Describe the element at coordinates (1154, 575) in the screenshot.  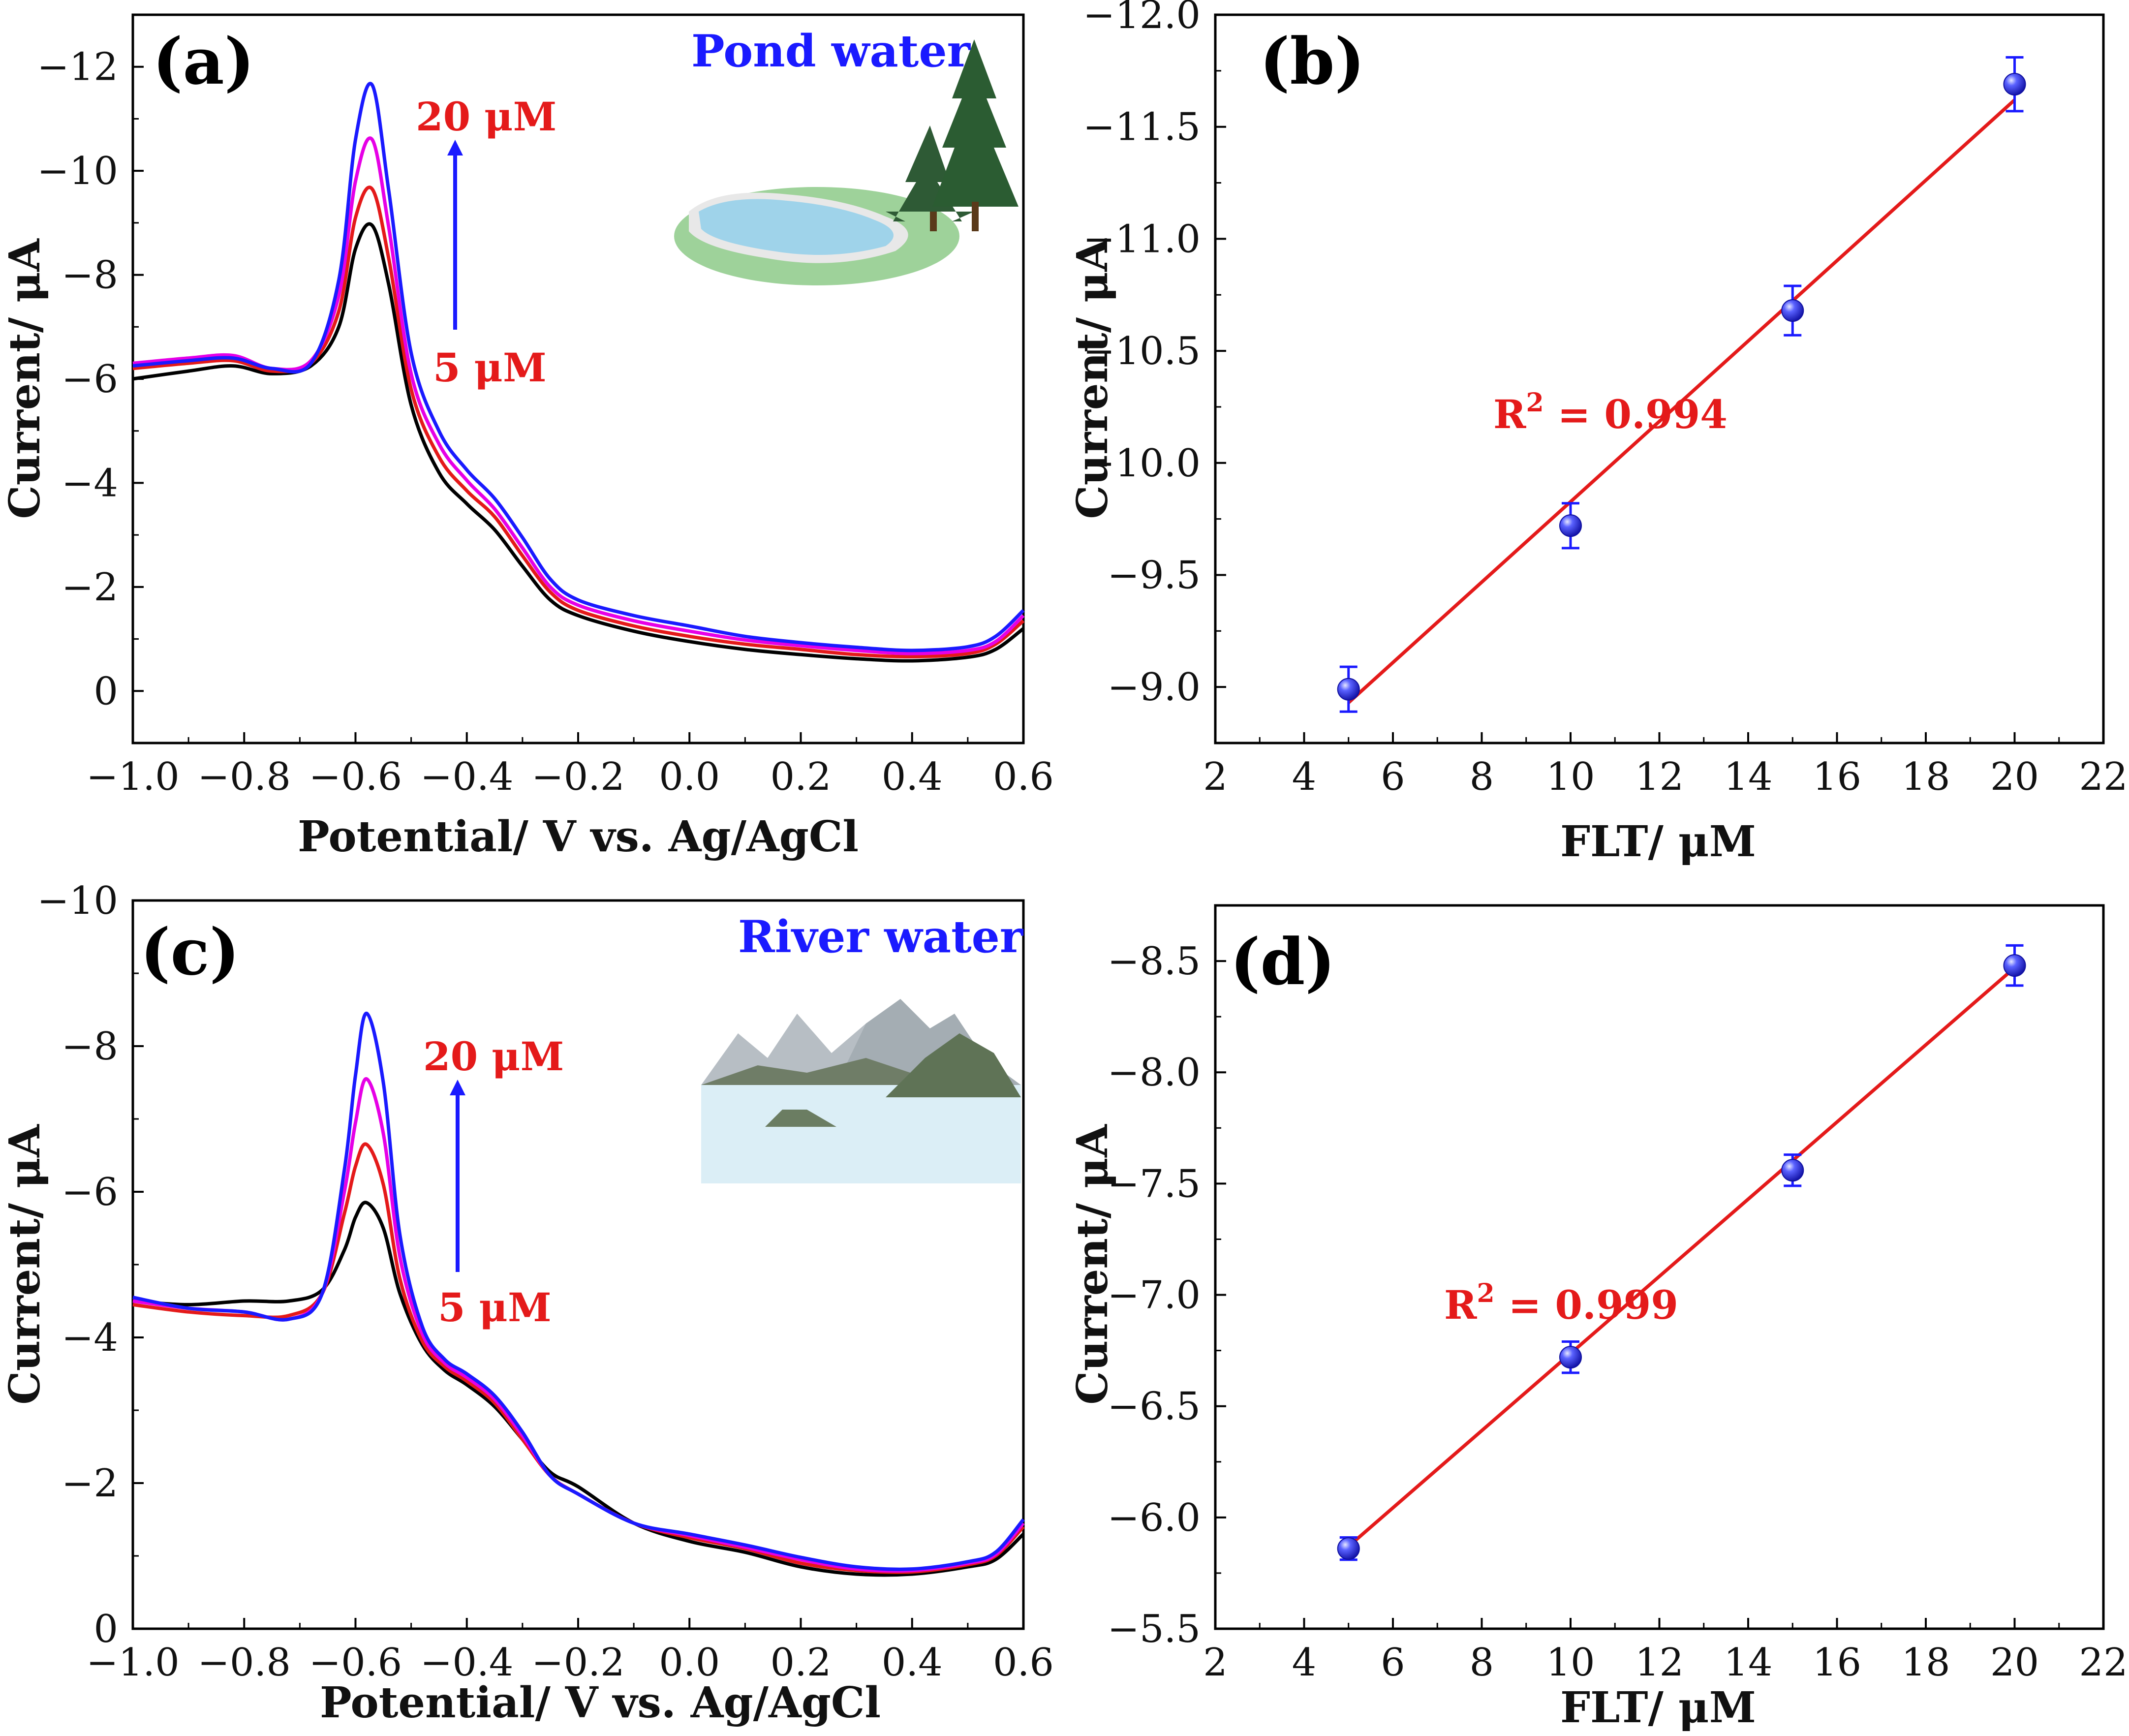
I see `panel-b-y-tick-label: −9.5` at that location.